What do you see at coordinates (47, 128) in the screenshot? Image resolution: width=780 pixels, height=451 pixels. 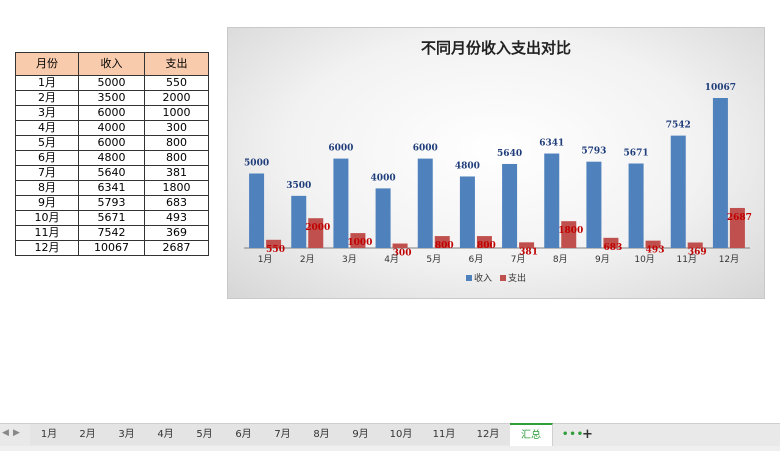 I see `month-cell: 4月` at bounding box center [47, 128].